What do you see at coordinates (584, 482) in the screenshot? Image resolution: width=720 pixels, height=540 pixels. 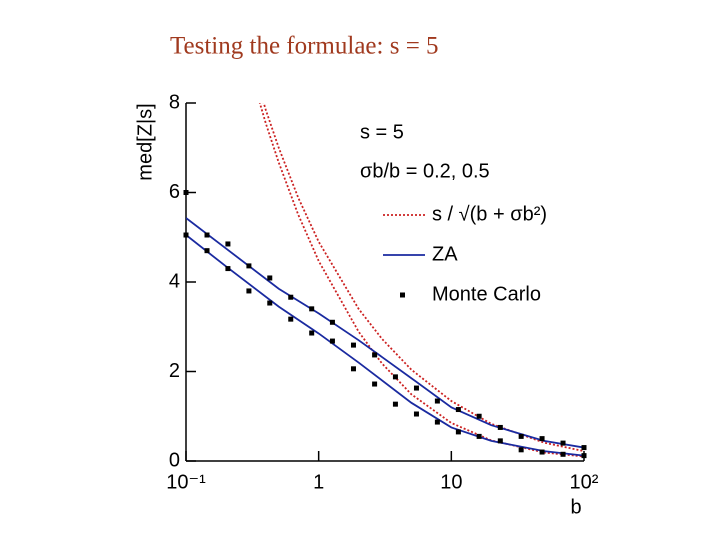 I see `x-tick-label: 10²` at bounding box center [584, 482].